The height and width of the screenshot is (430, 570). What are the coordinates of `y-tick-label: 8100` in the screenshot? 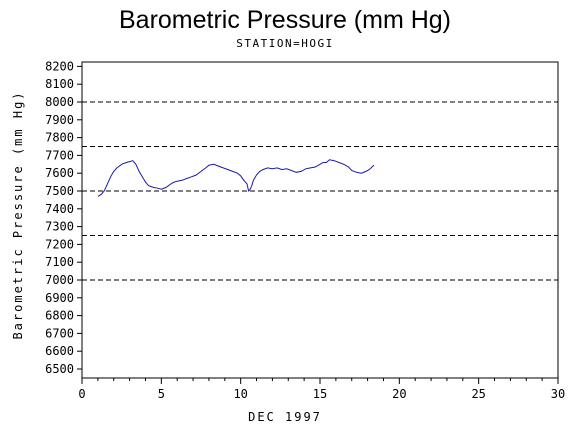 It's located at (59, 84).